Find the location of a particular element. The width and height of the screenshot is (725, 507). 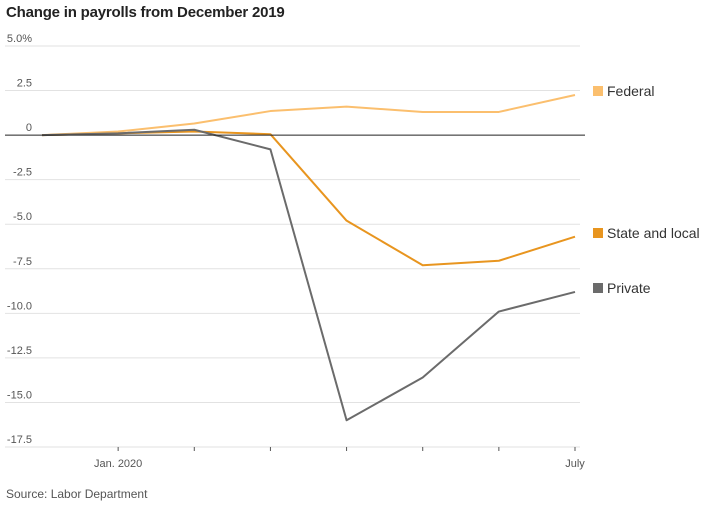

source-note: Source: Labor Department is located at coordinates (77, 494).